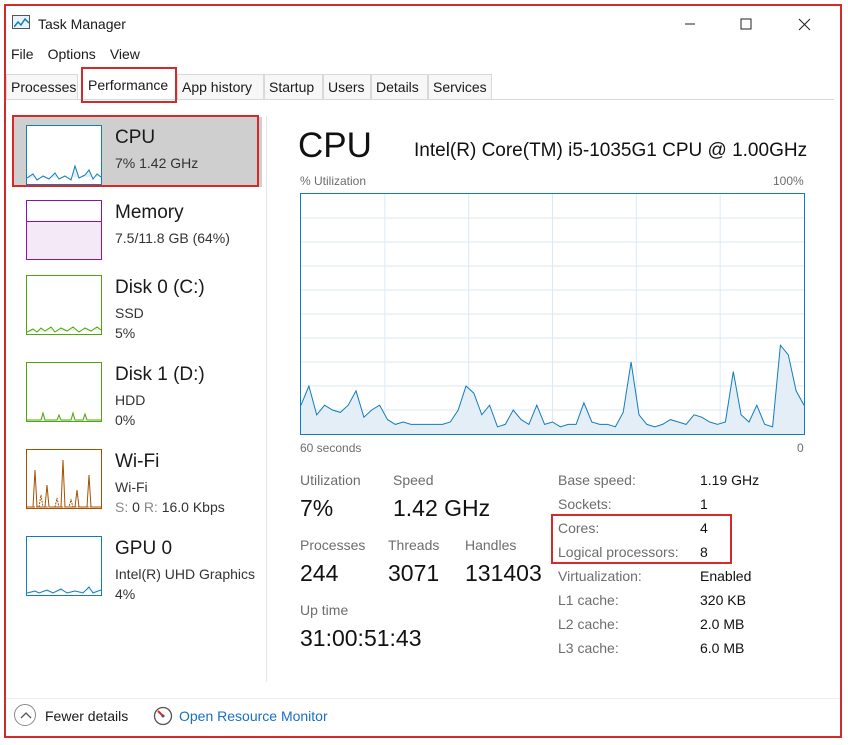 The image size is (848, 745). Describe the element at coordinates (800, 448) in the screenshot. I see `graph-x-min: 0` at that location.